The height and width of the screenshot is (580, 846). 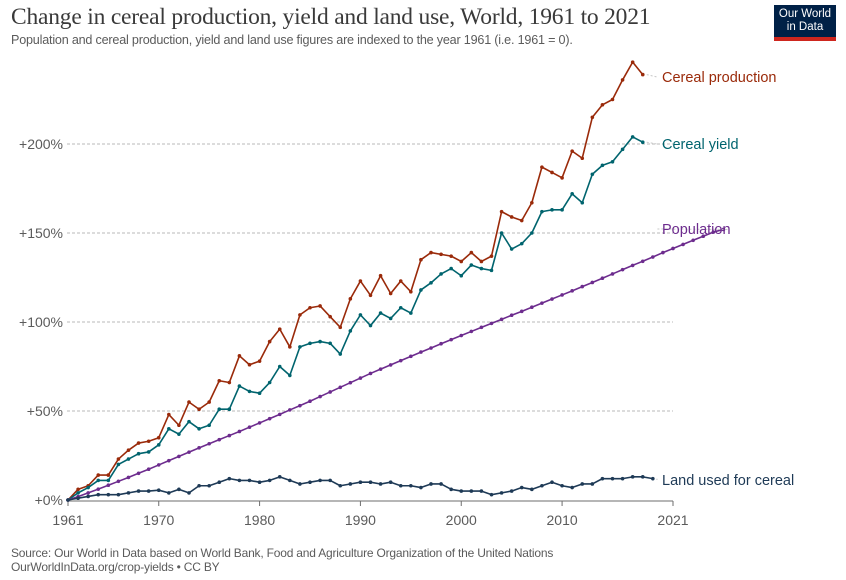 What do you see at coordinates (672, 520) in the screenshot?
I see `x-tick-label: 2021` at bounding box center [672, 520].